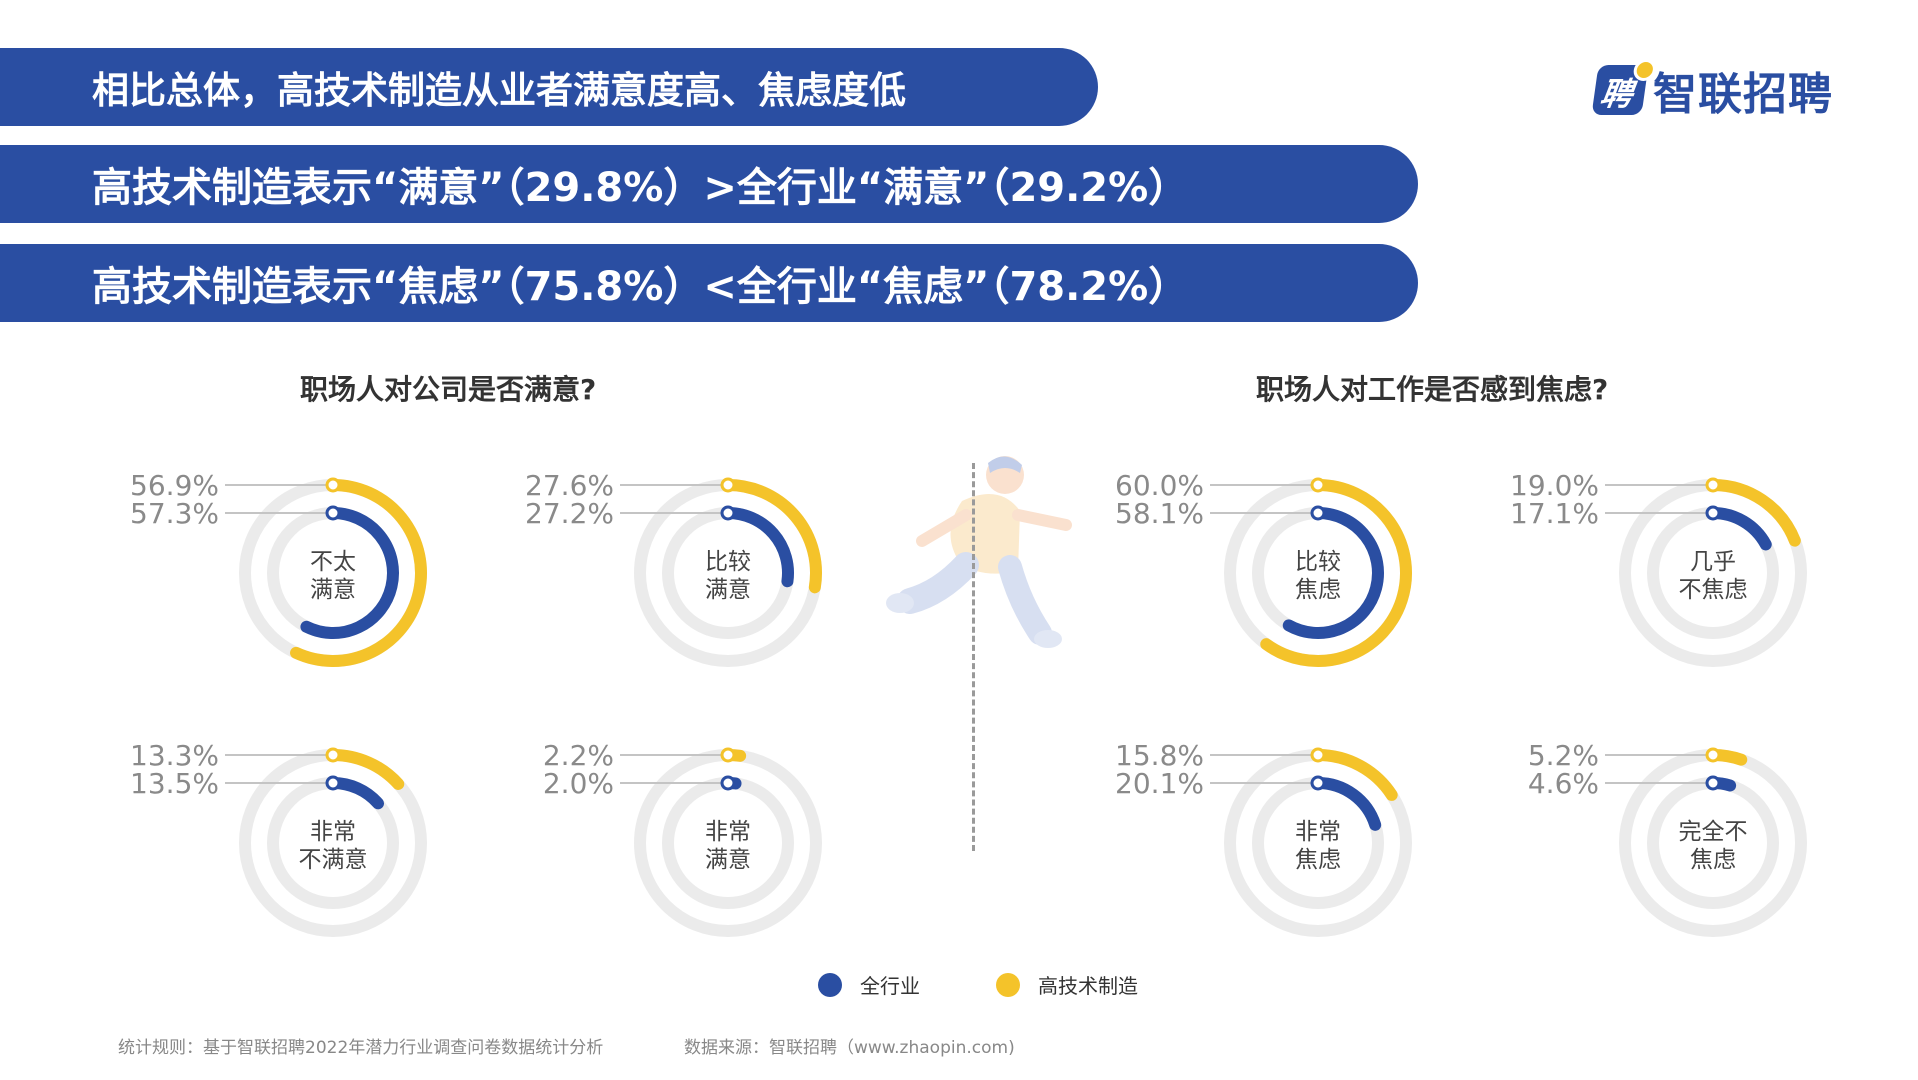 This screenshot has width=1918, height=1080. What do you see at coordinates (499, 90) in the screenshot?
I see `headline-text: 相比总体，高技术制造从业者满意度高、焦虑度低` at bounding box center [499, 90].